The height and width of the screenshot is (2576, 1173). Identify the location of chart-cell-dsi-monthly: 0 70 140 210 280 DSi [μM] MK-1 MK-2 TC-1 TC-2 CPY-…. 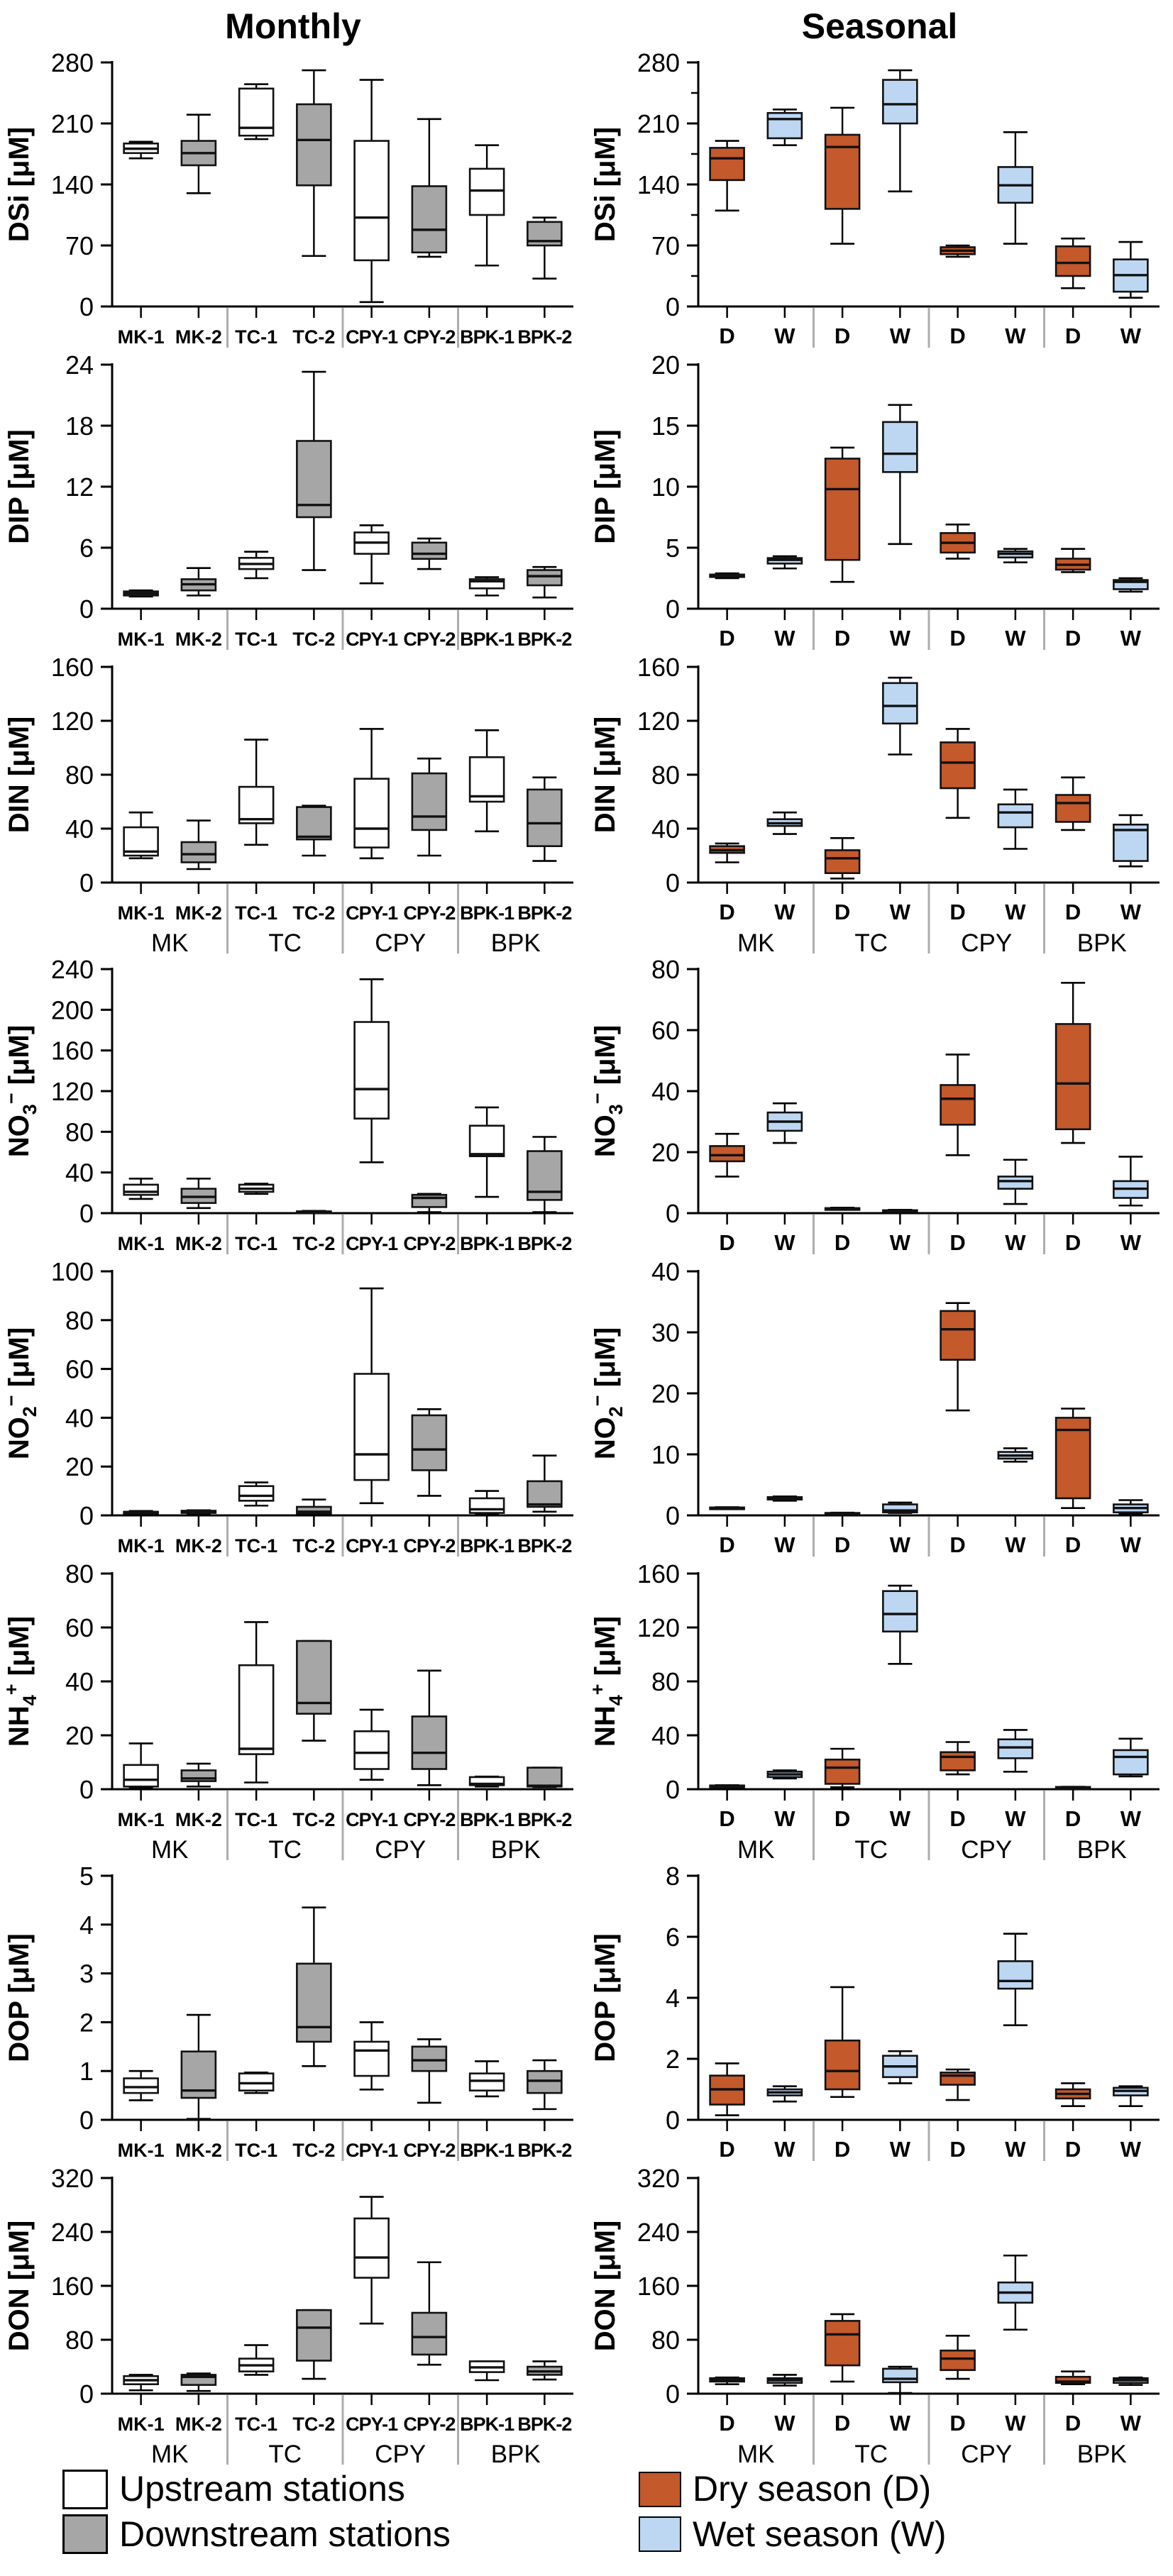
(293, 202).